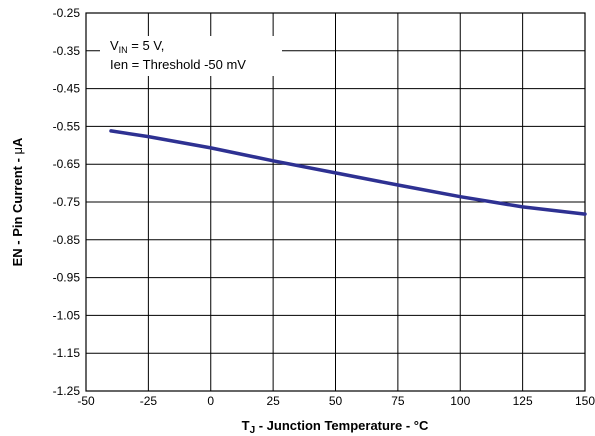  Describe the element at coordinates (67, 240) in the screenshot. I see `y-tick-label: -0.85` at that location.